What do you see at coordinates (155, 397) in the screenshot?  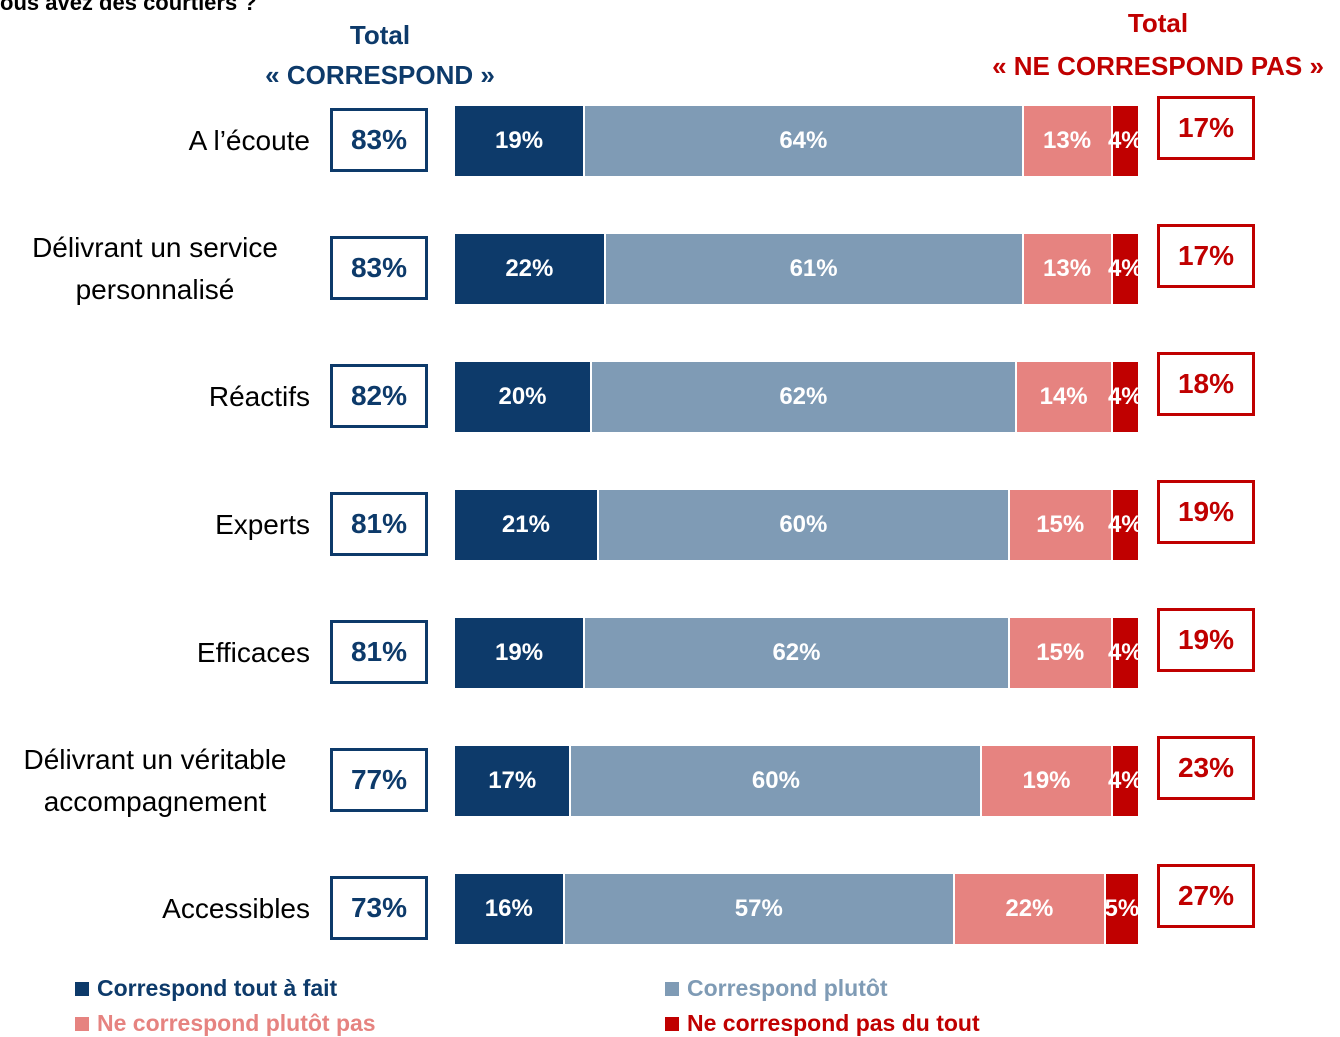 I see `category-label: Réactifs` at bounding box center [155, 397].